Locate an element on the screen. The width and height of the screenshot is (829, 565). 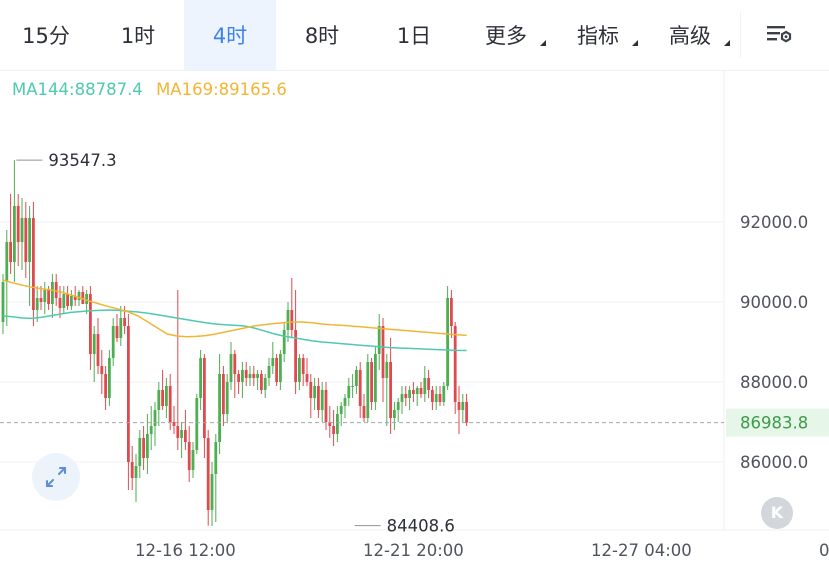
tab-4: 1日 is located at coordinates (414, 35).